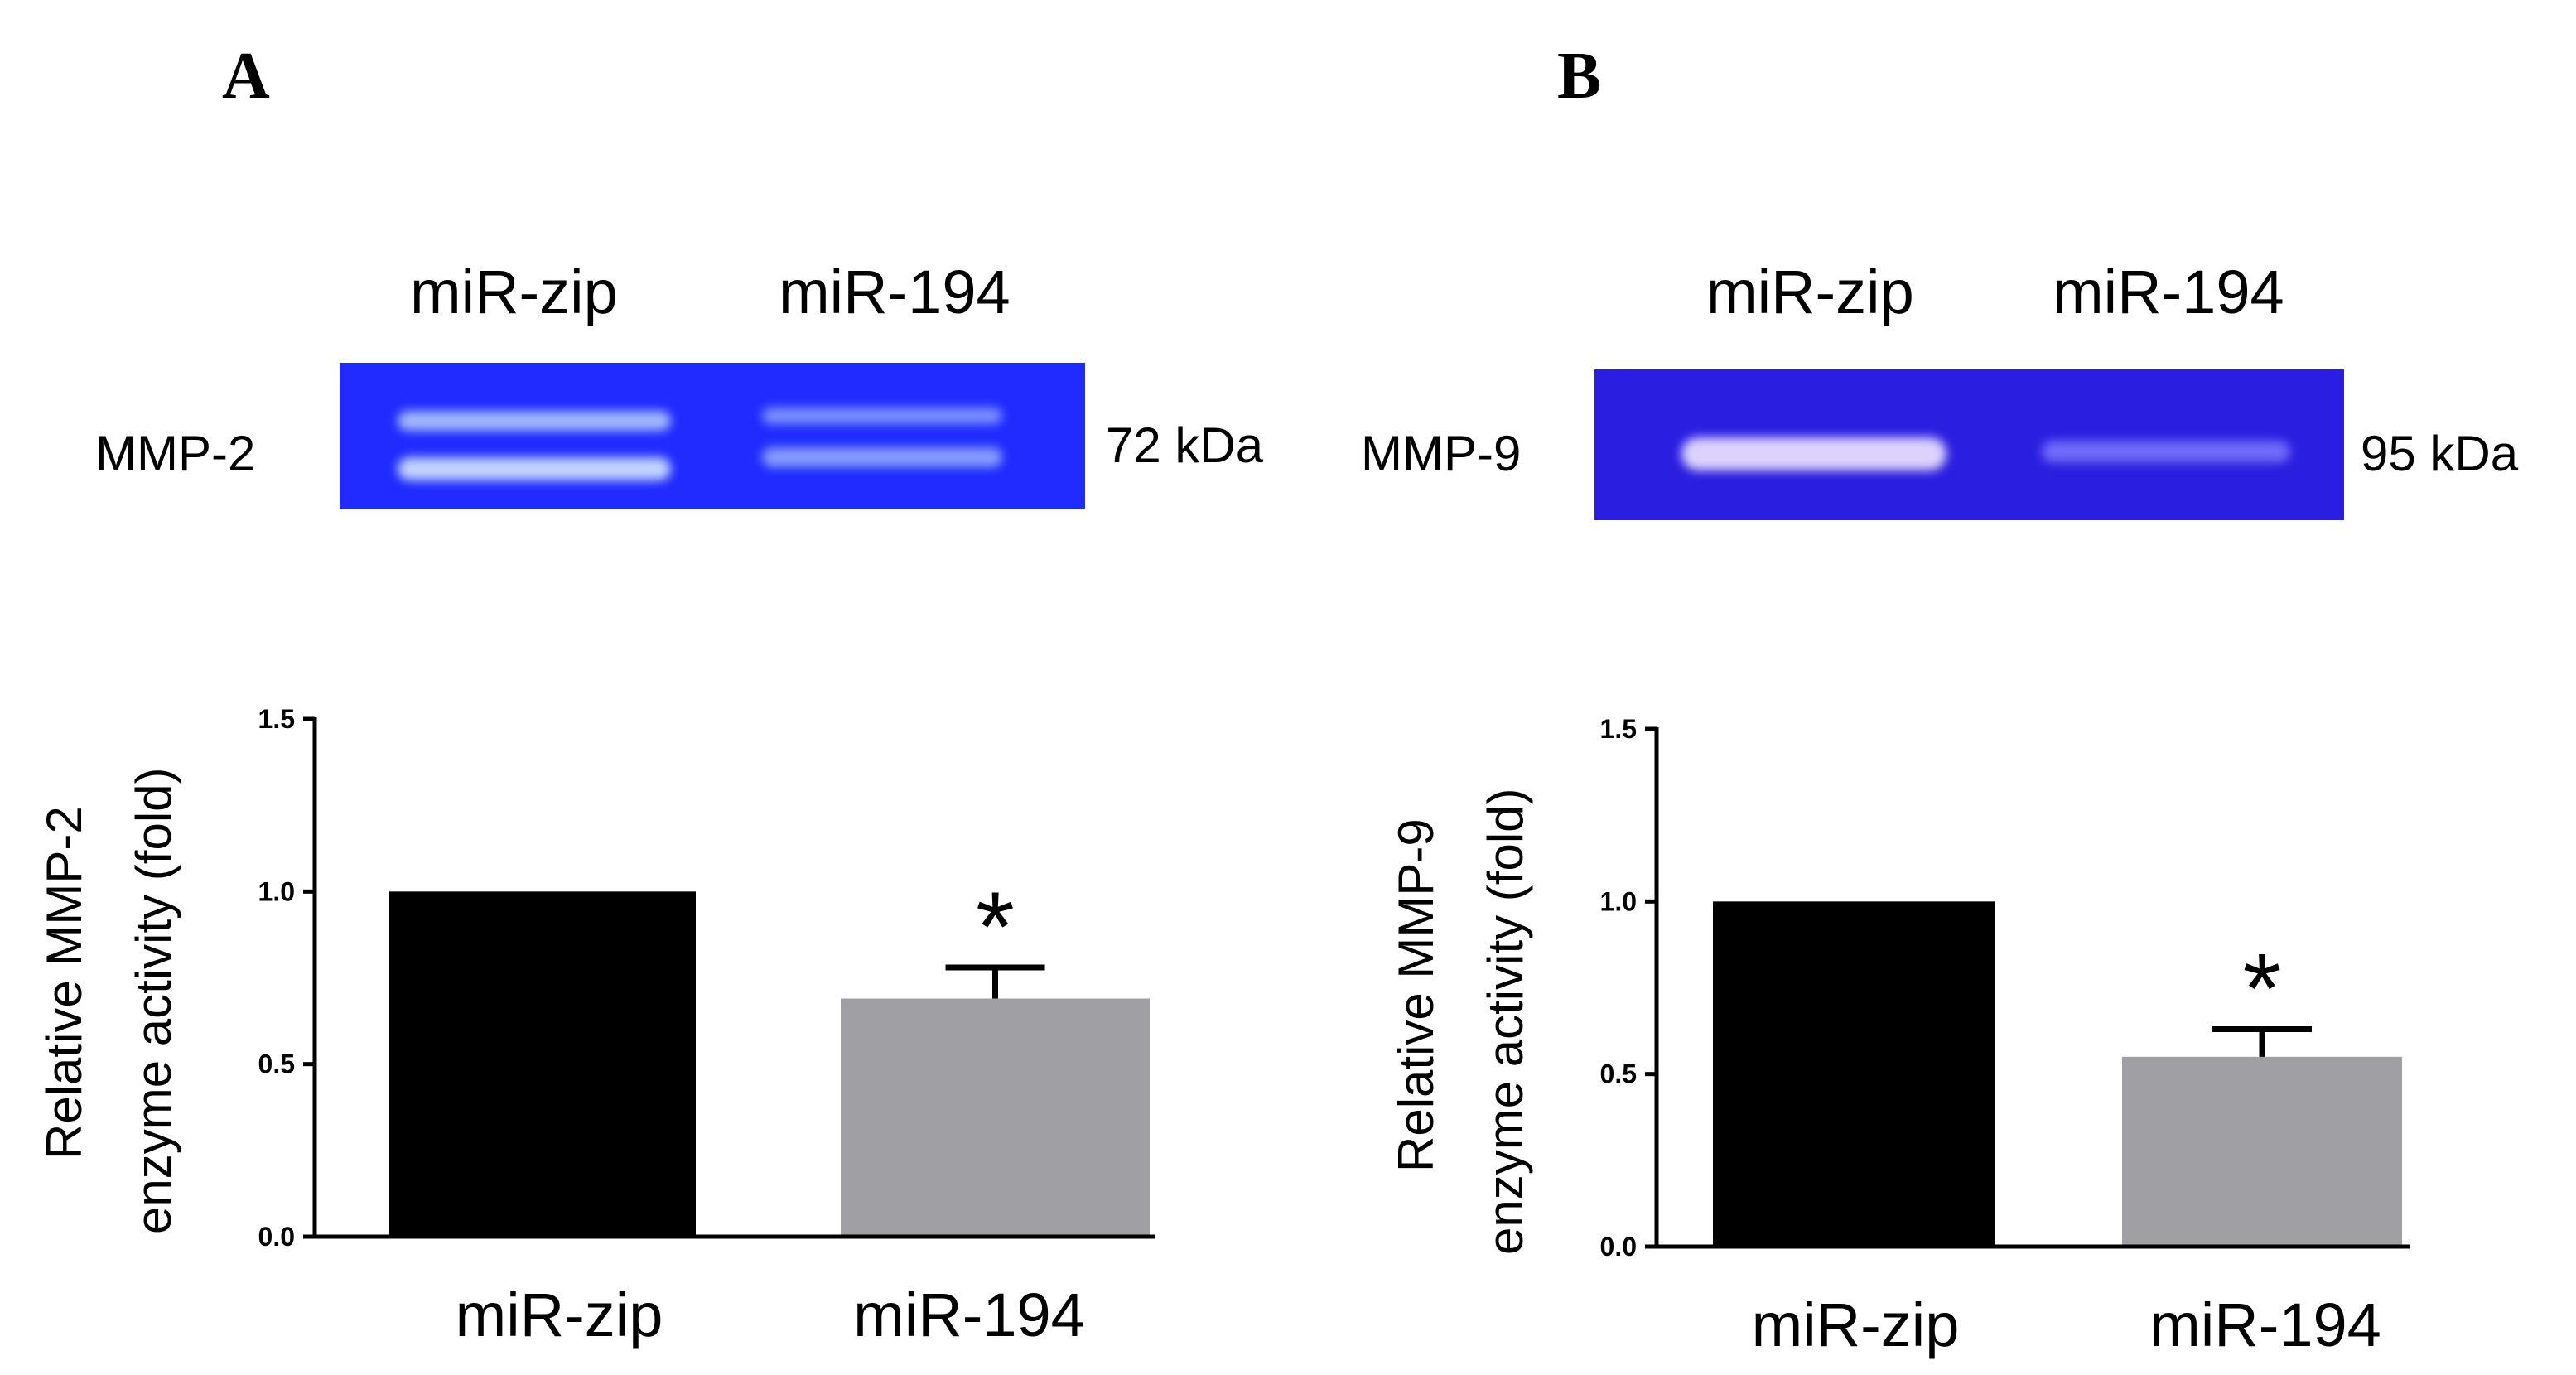 Image resolution: width=2576 pixels, height=1375 pixels. I want to click on gel-b-lane-label-194: miR-194, so click(2168, 292).